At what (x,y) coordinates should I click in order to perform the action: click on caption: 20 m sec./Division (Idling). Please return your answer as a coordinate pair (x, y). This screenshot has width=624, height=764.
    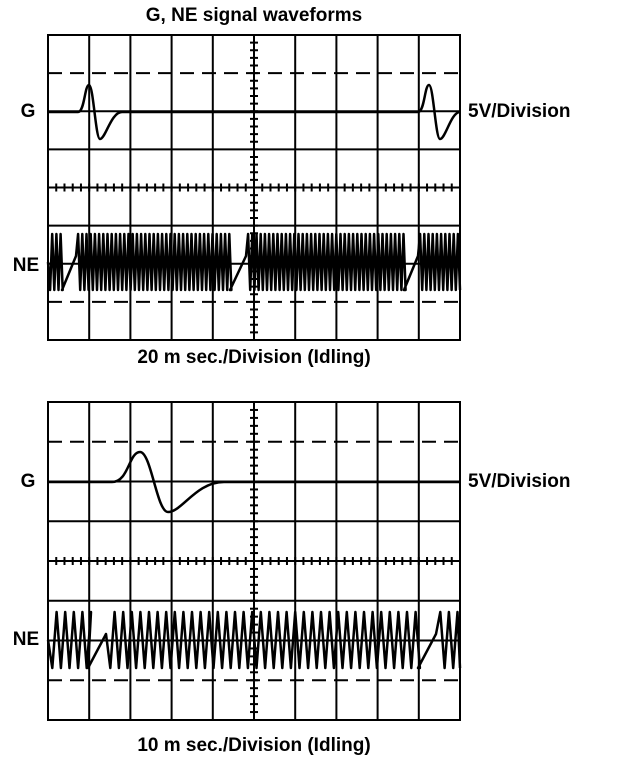
    Looking at the image, I should click on (253, 357).